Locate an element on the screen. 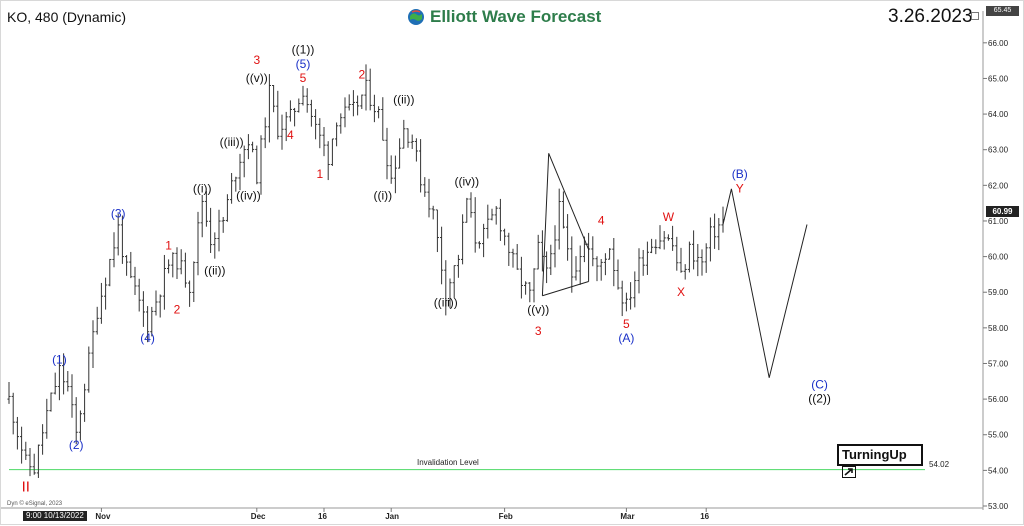  wave-label: X is located at coordinates (681, 292).